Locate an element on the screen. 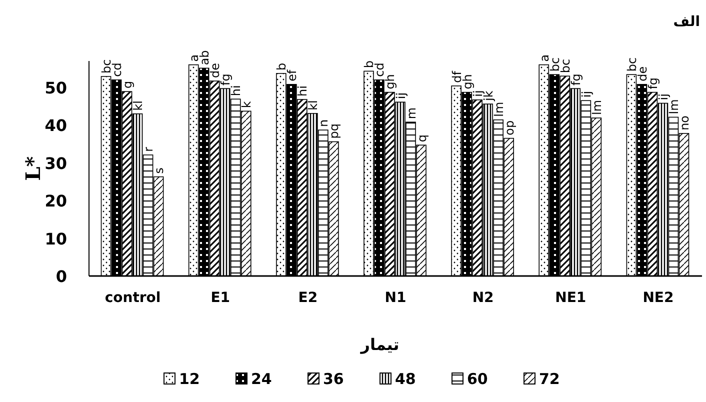 This screenshot has height=402, width=706. legend-label: 24 is located at coordinates (261, 379).